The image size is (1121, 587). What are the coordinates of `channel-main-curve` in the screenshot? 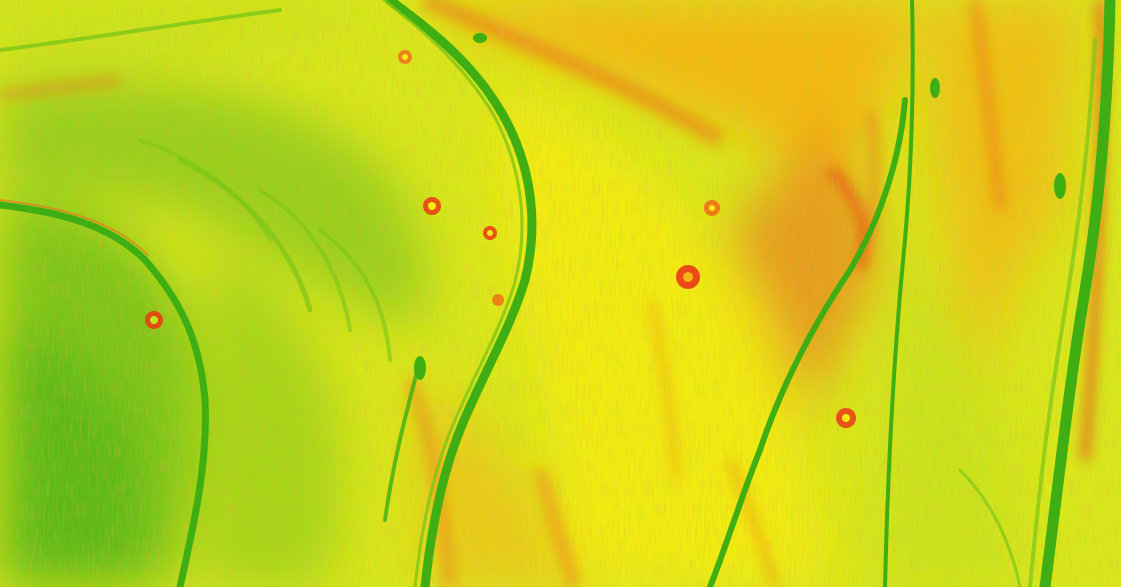 It's located at (461, 293).